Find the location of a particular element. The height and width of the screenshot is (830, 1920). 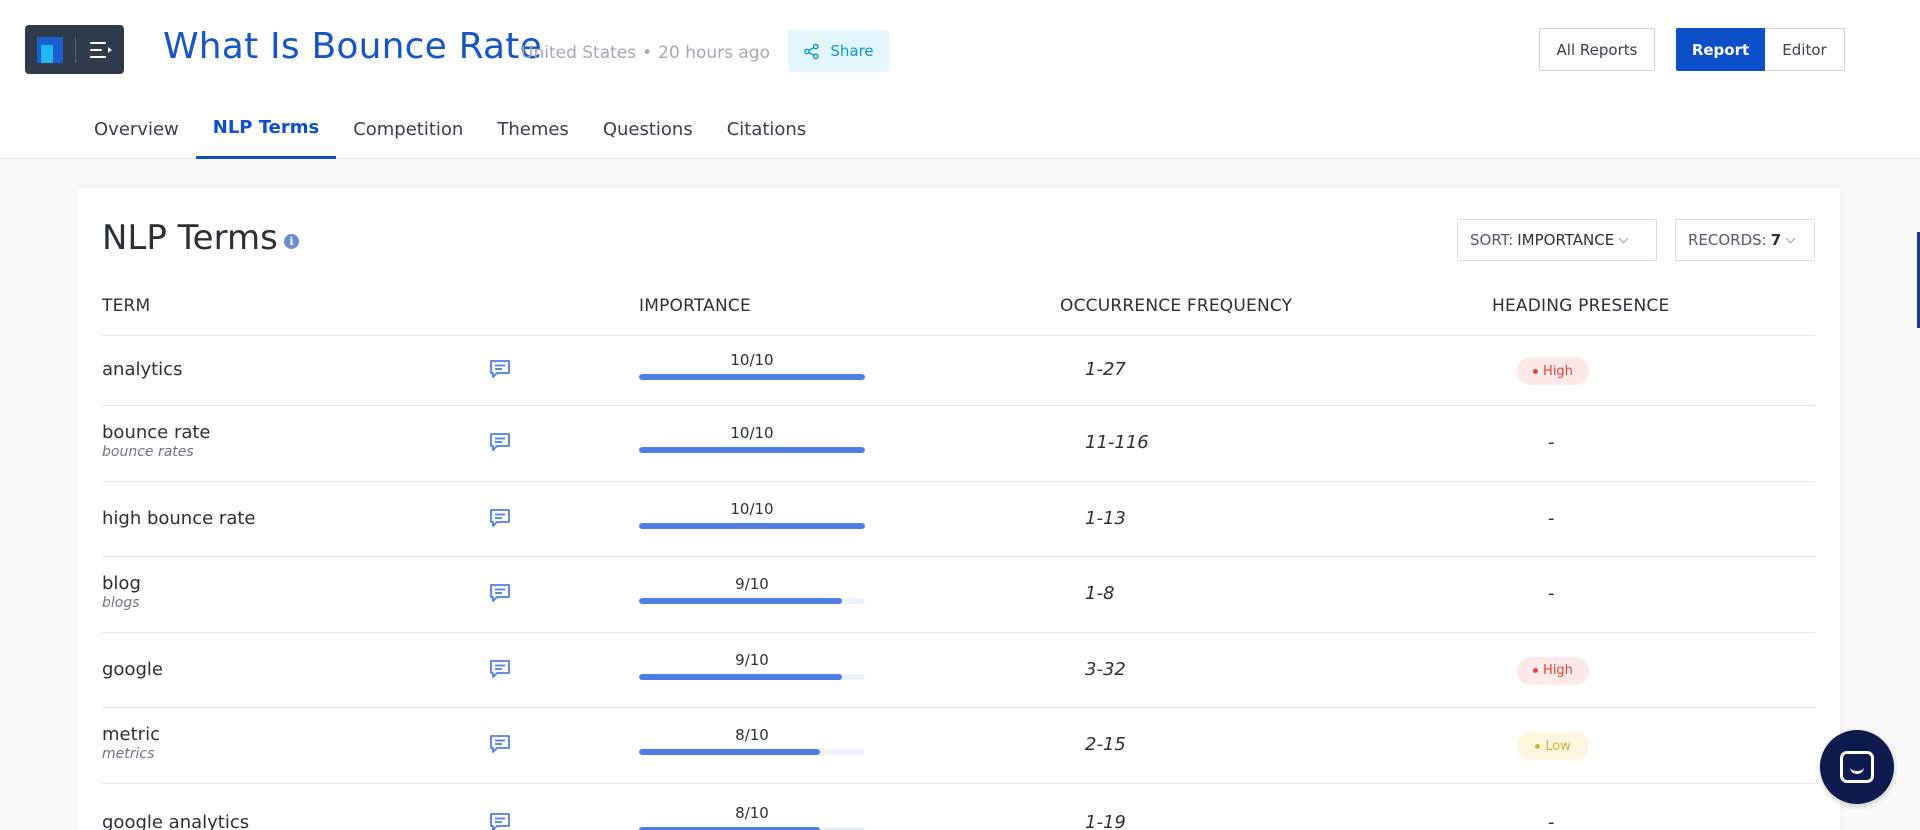

logo-icon is located at coordinates (50, 49).